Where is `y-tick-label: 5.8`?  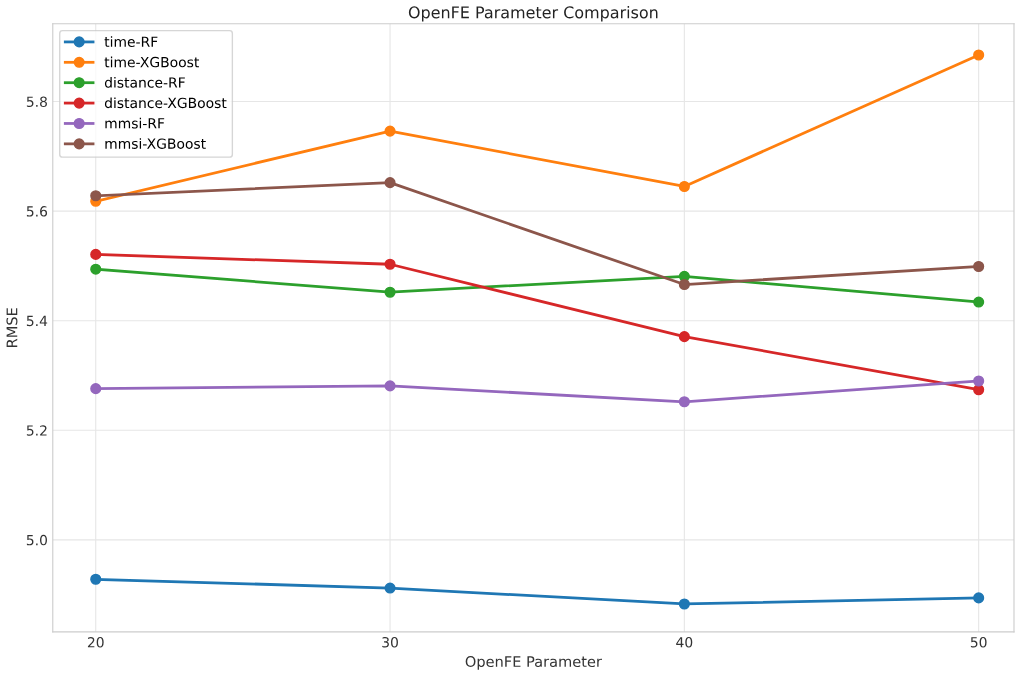 y-tick-label: 5.8 is located at coordinates (36, 102).